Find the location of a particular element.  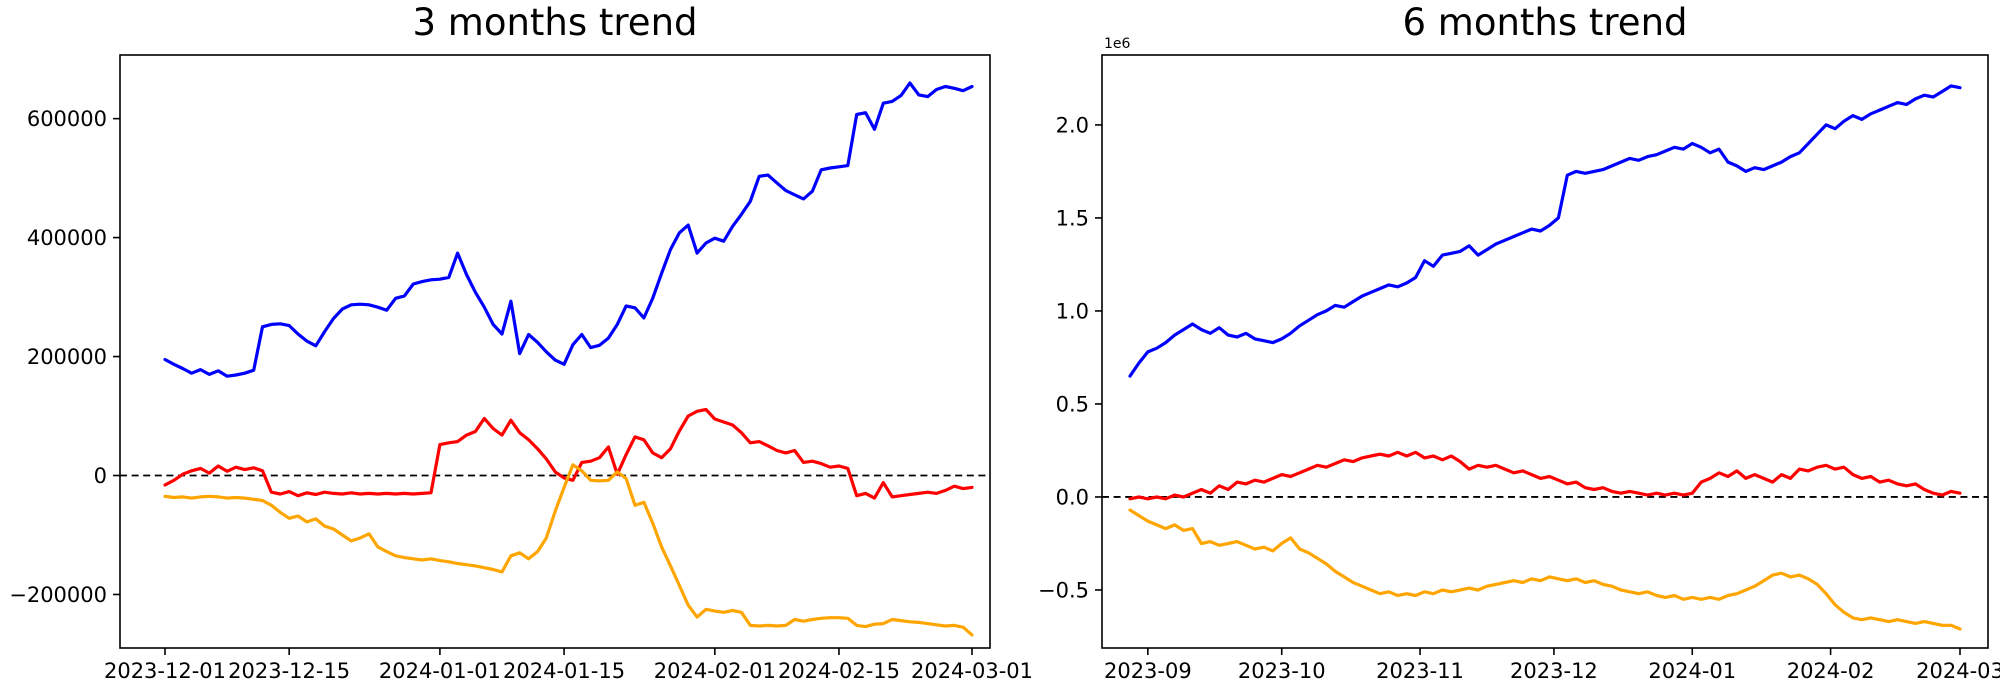

left-x-tick-label: 2023-12-15 is located at coordinates (289, 671).